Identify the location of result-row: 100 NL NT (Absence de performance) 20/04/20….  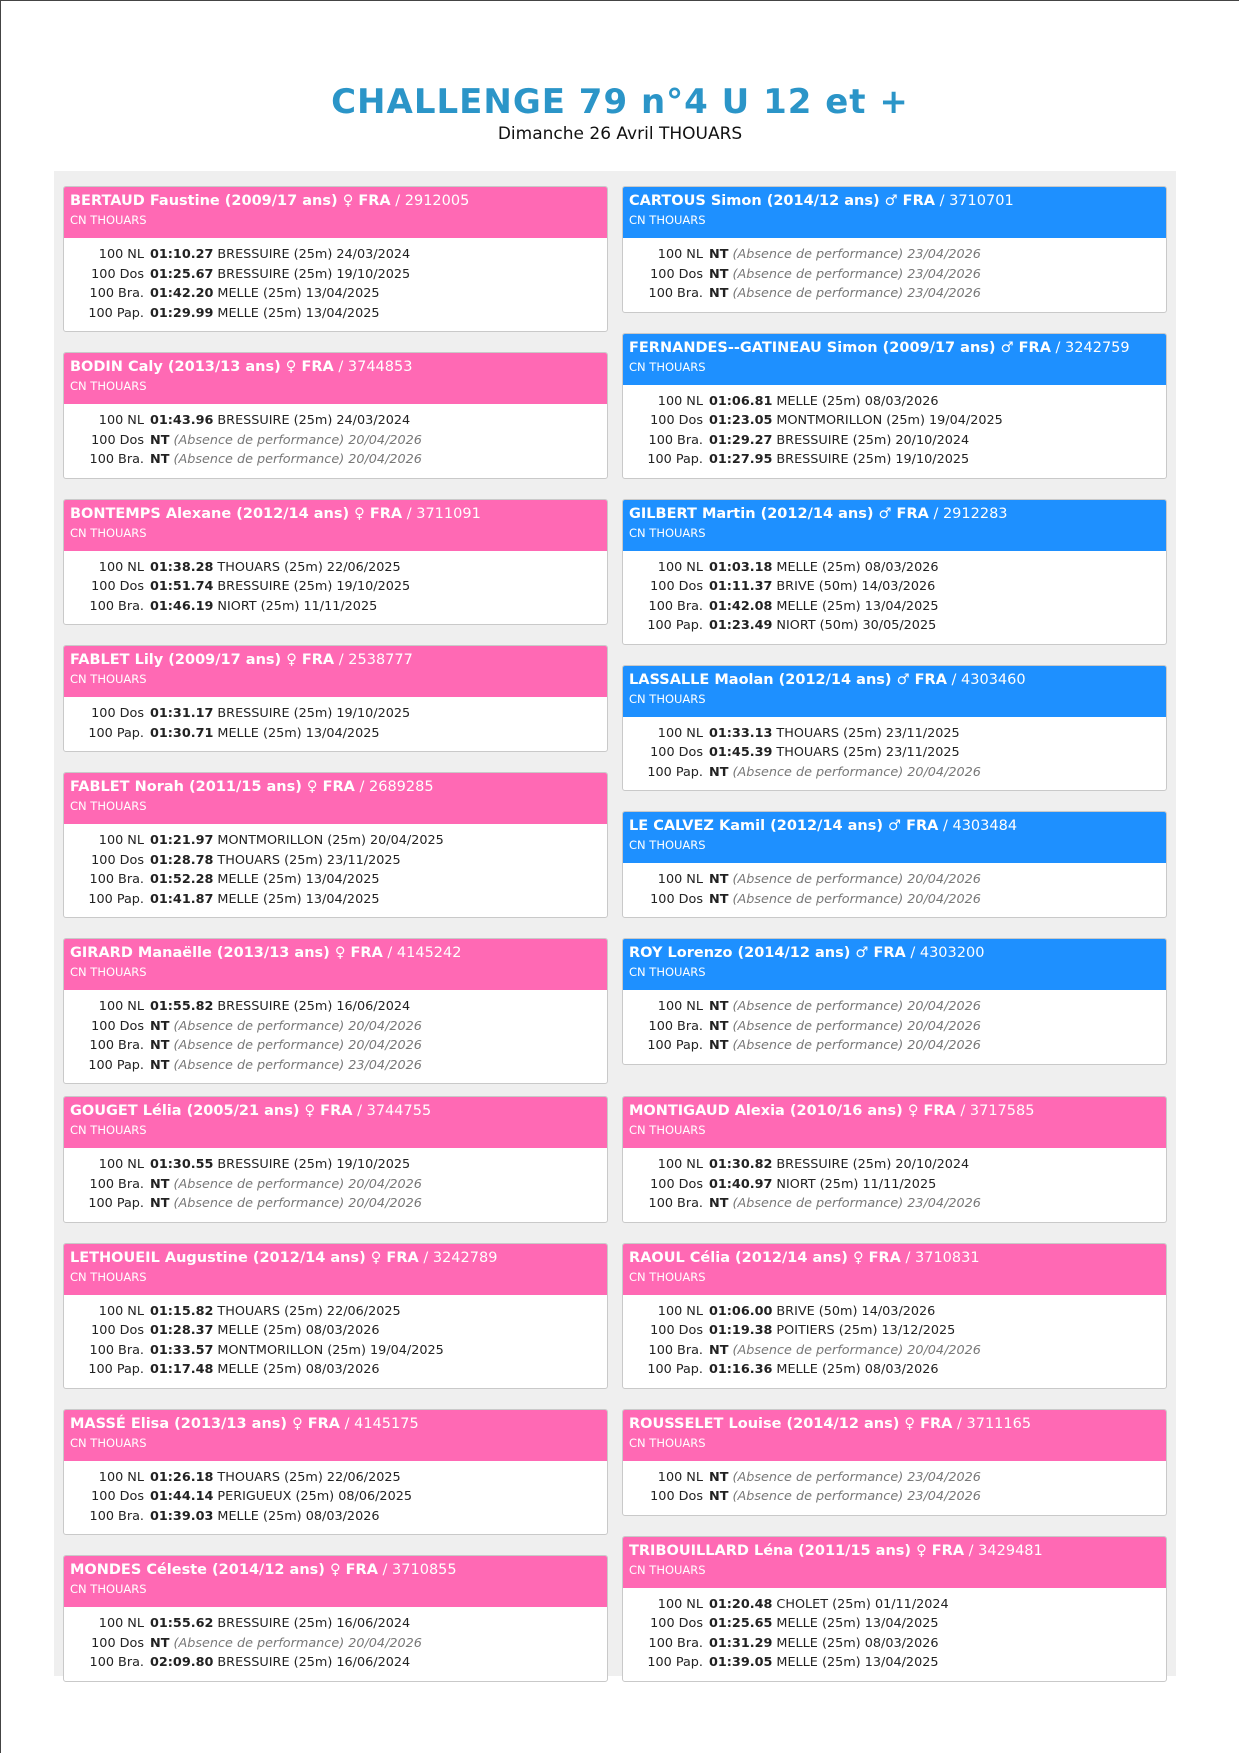
(894, 880).